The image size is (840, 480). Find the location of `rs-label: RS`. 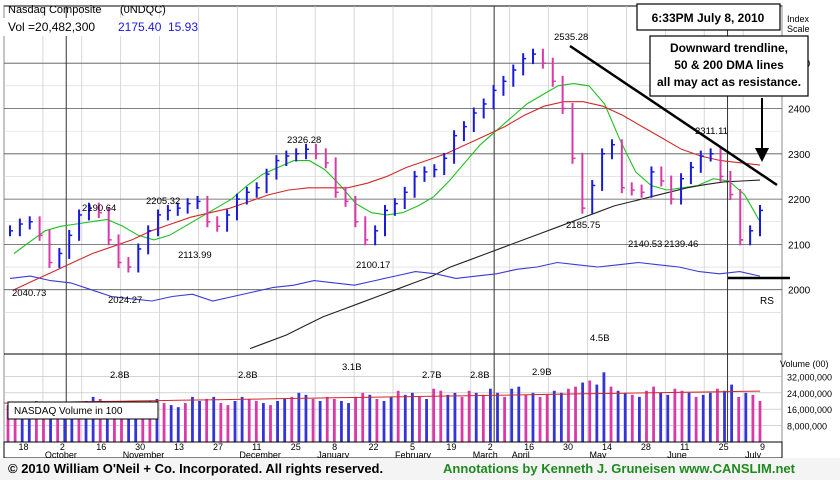

rs-label: RS is located at coordinates (767, 301).